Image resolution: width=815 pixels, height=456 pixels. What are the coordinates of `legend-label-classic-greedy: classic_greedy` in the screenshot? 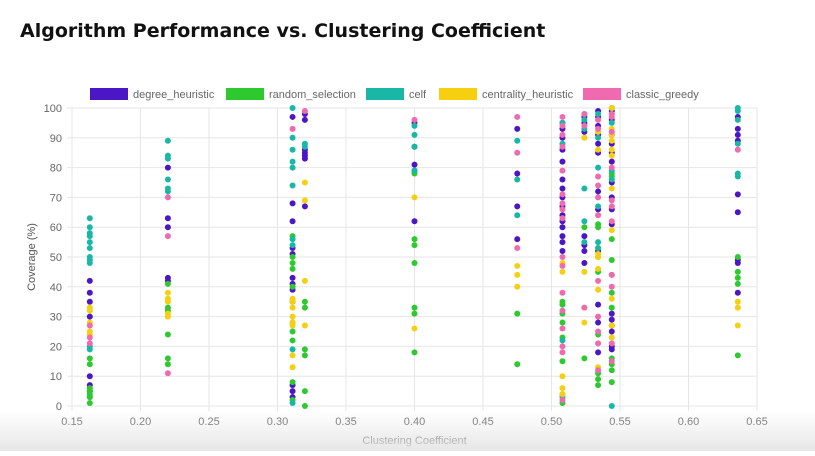 It's located at (662, 95).